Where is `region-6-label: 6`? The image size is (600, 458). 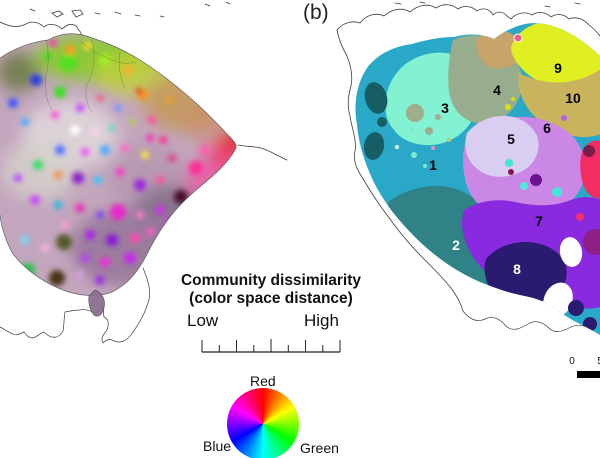 region-6-label: 6 is located at coordinates (547, 128).